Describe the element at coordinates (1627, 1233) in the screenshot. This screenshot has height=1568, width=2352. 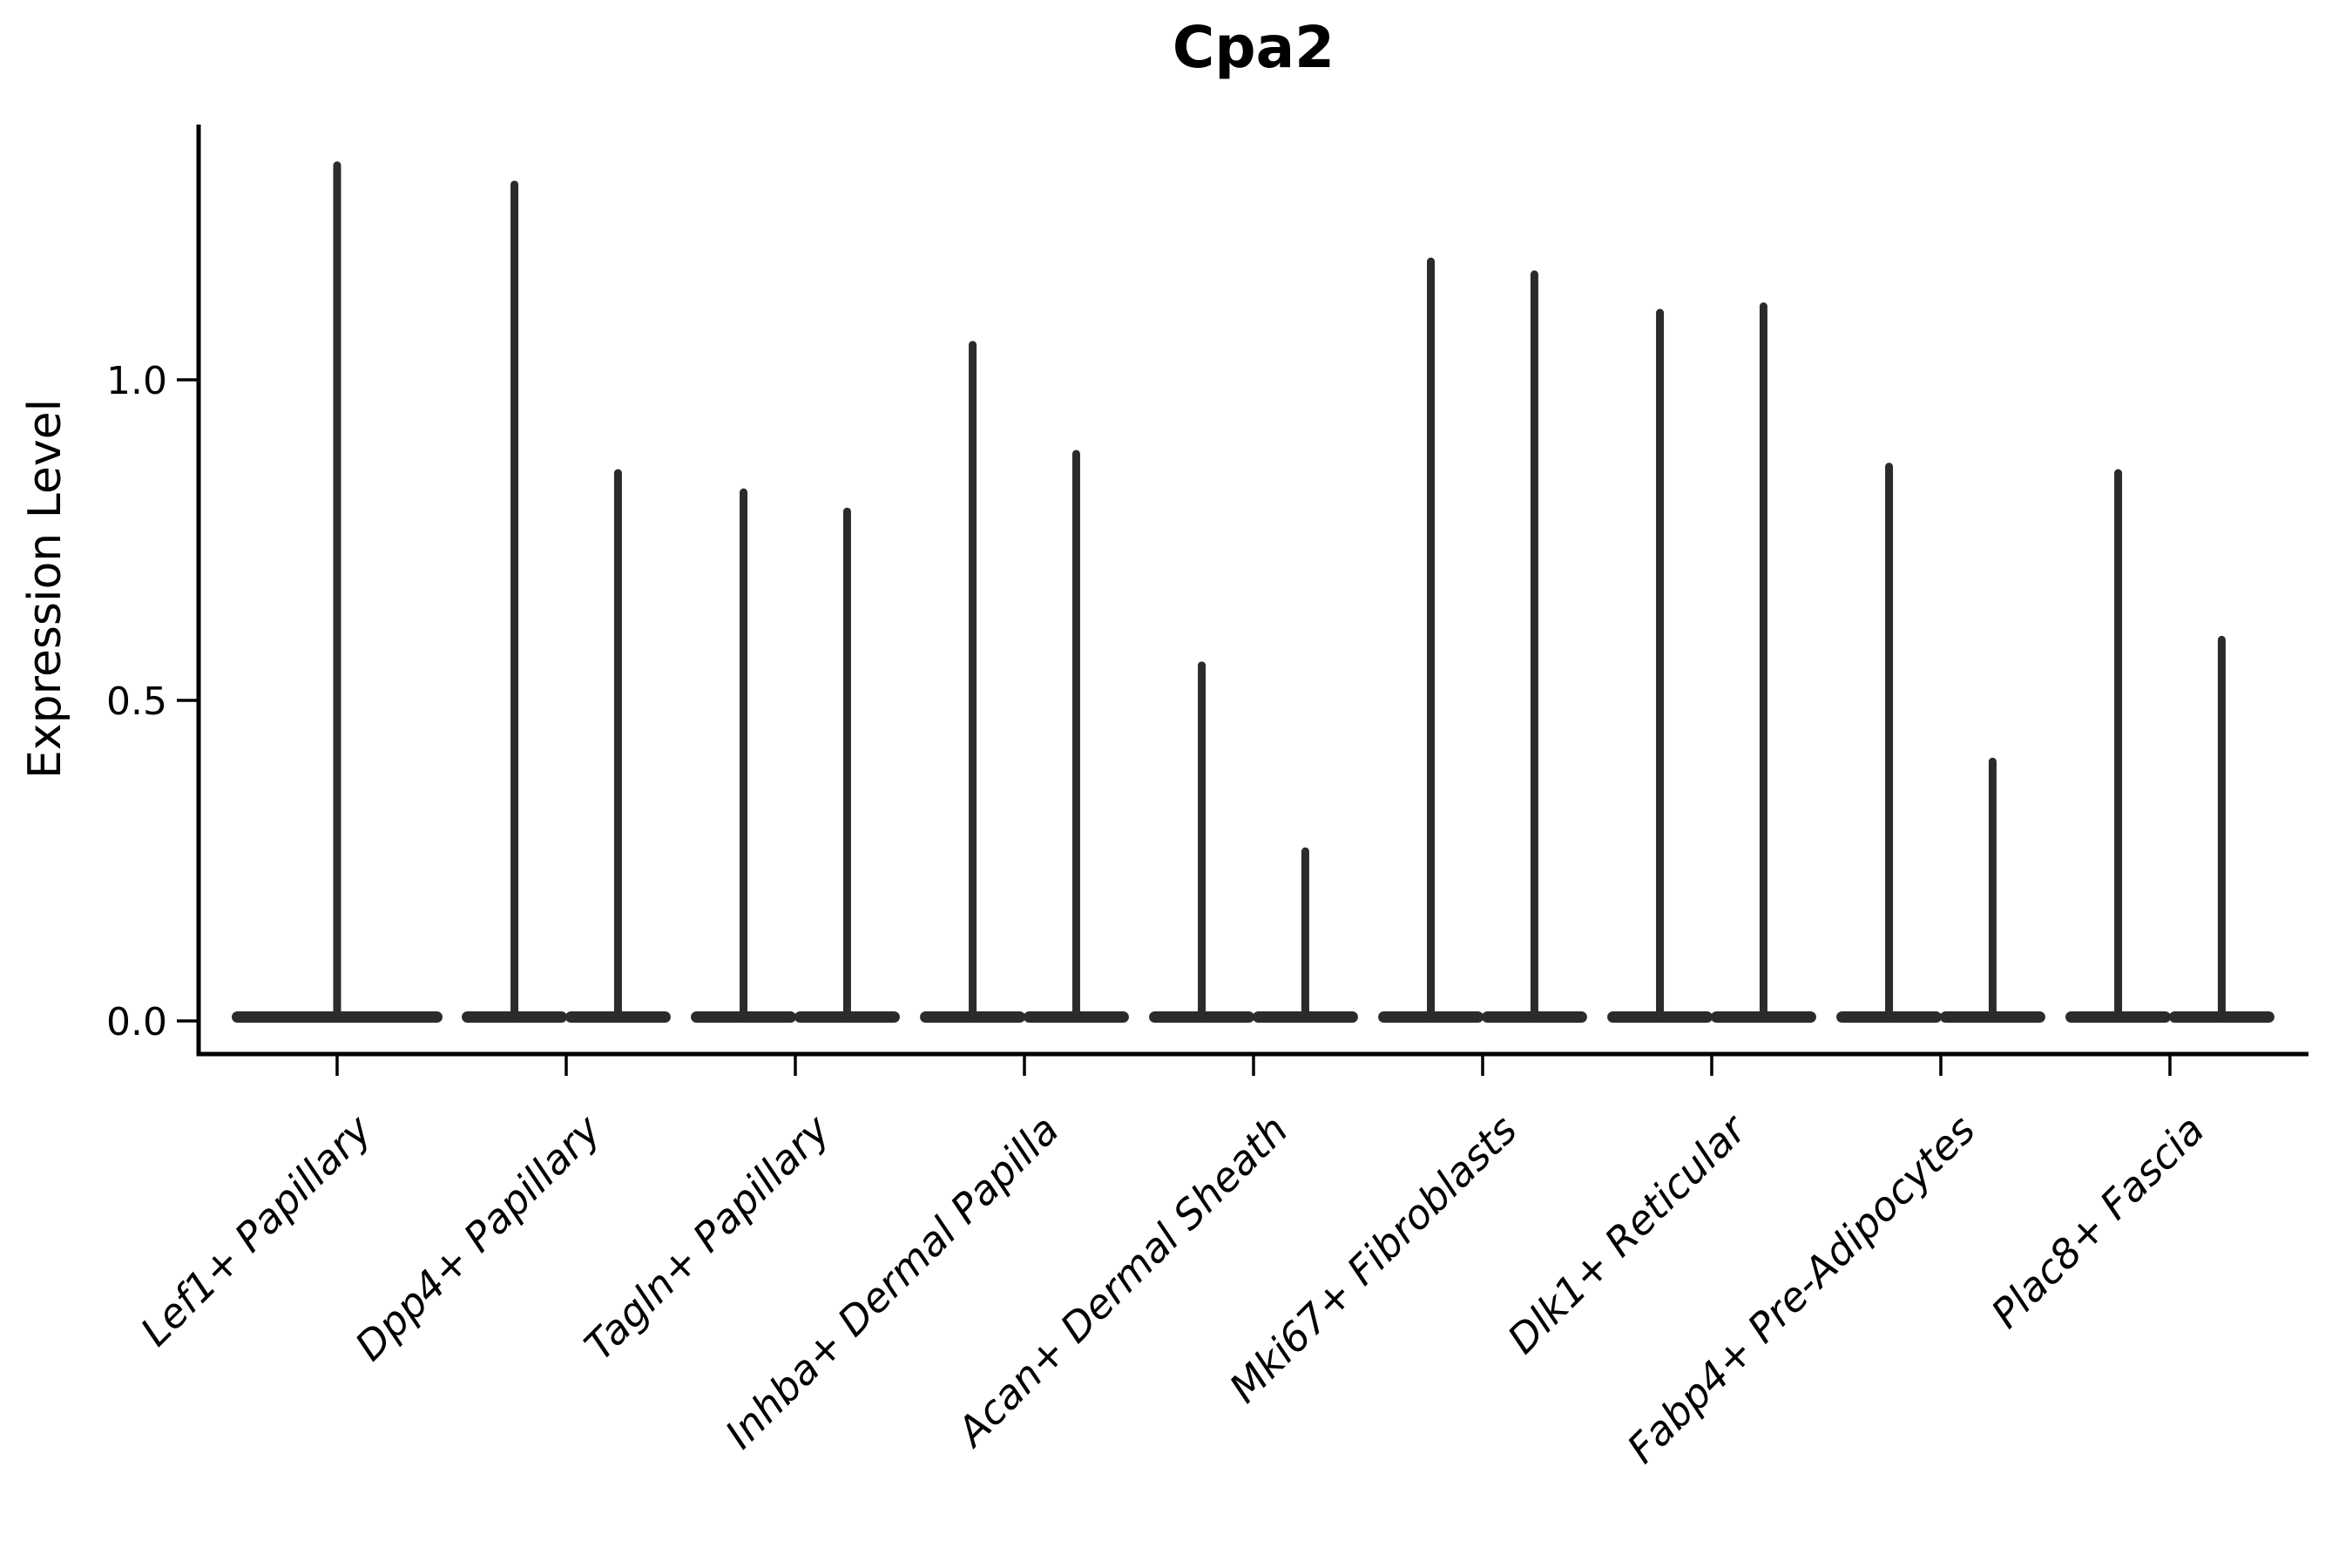
I see `x-tick-label: Dlk1+ Reticular` at that location.